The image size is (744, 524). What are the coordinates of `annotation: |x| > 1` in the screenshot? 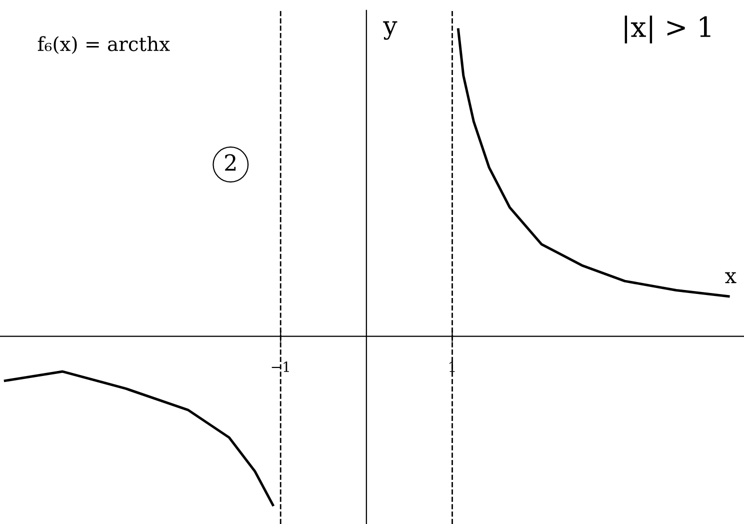 It's located at (667, 30).